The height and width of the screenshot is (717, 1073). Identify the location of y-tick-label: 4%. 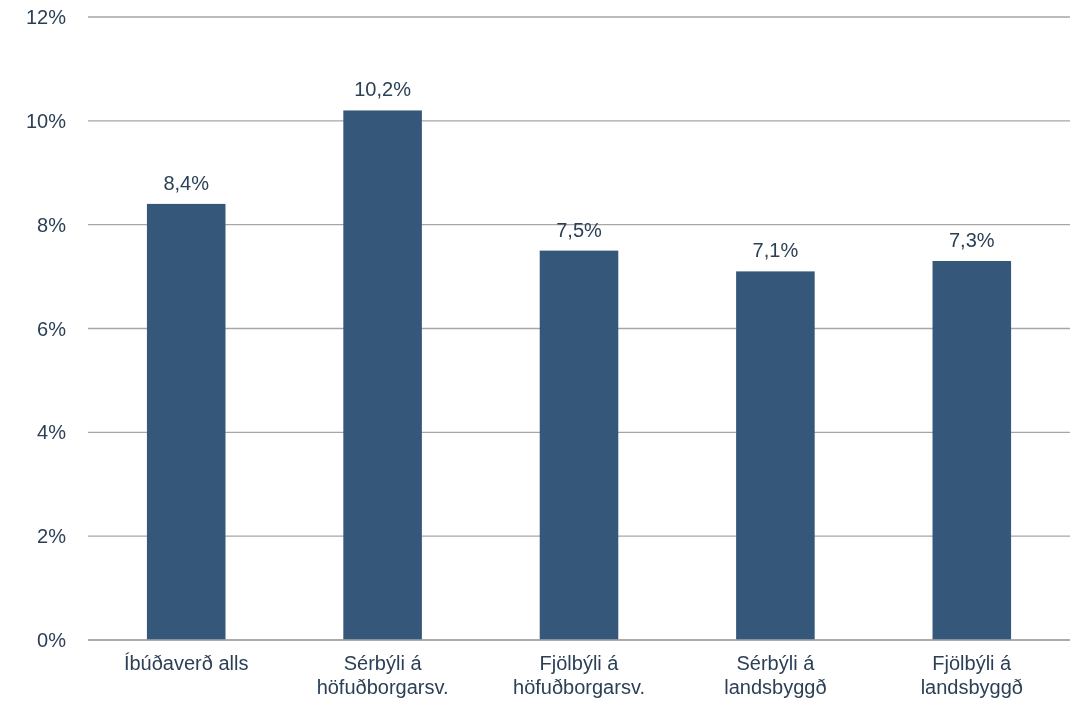
(52, 432).